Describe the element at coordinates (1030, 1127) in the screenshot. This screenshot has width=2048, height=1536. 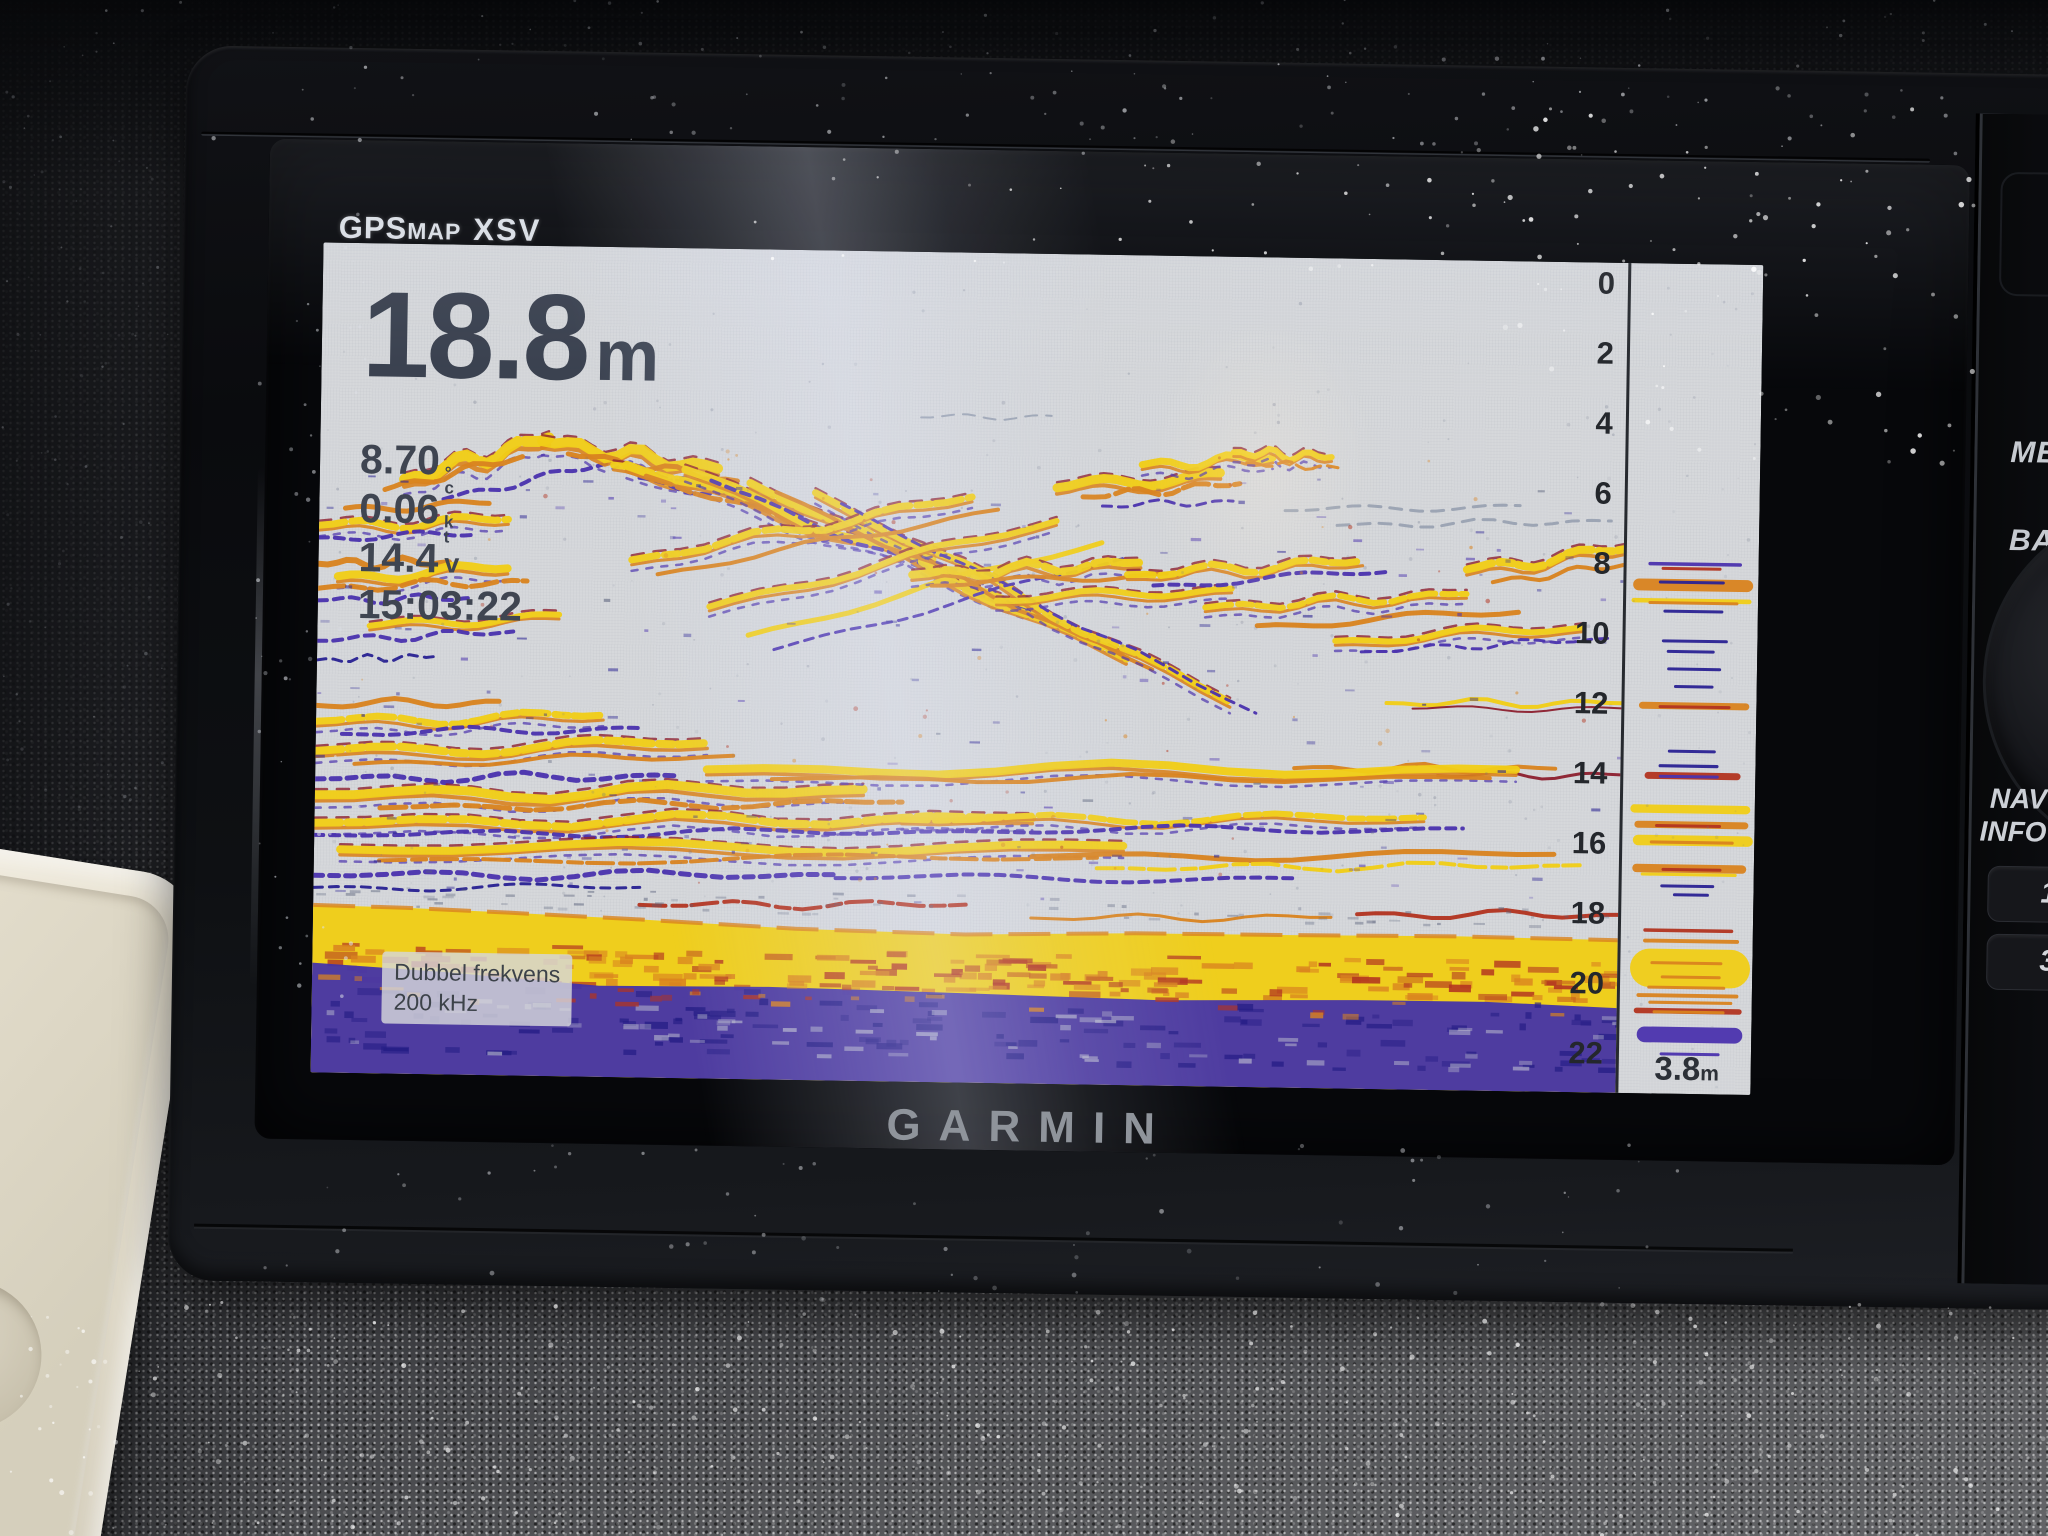
I see `garmin-brand-logo: GARMIN` at that location.